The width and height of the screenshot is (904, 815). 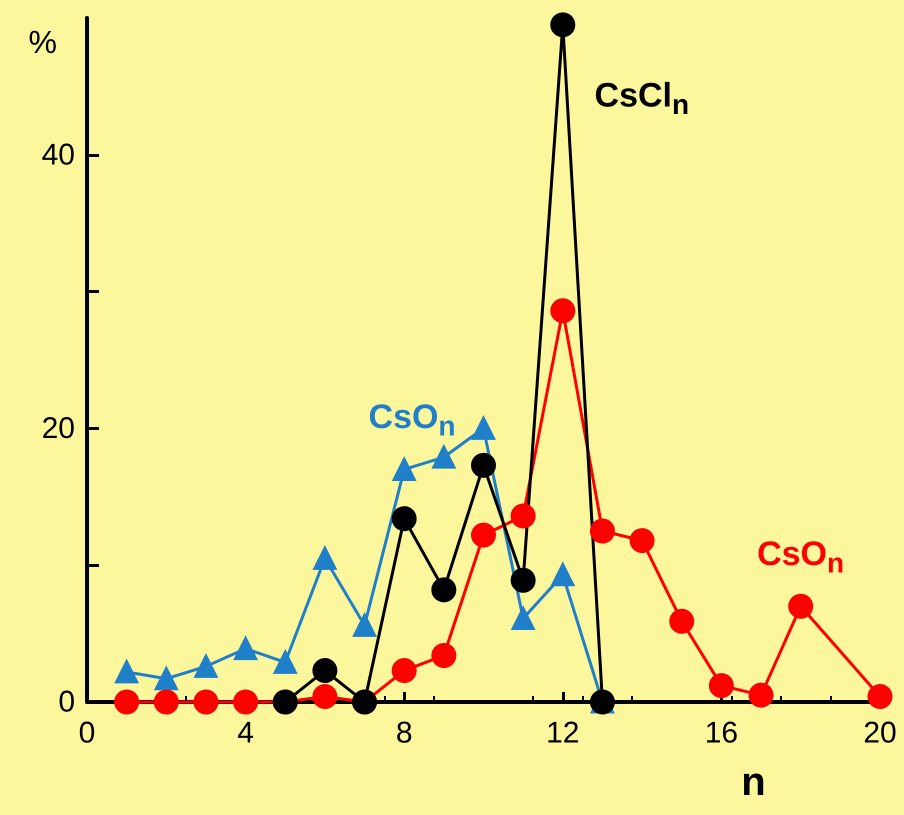 What do you see at coordinates (721, 733) in the screenshot?
I see `x-tick-label: 16` at bounding box center [721, 733].